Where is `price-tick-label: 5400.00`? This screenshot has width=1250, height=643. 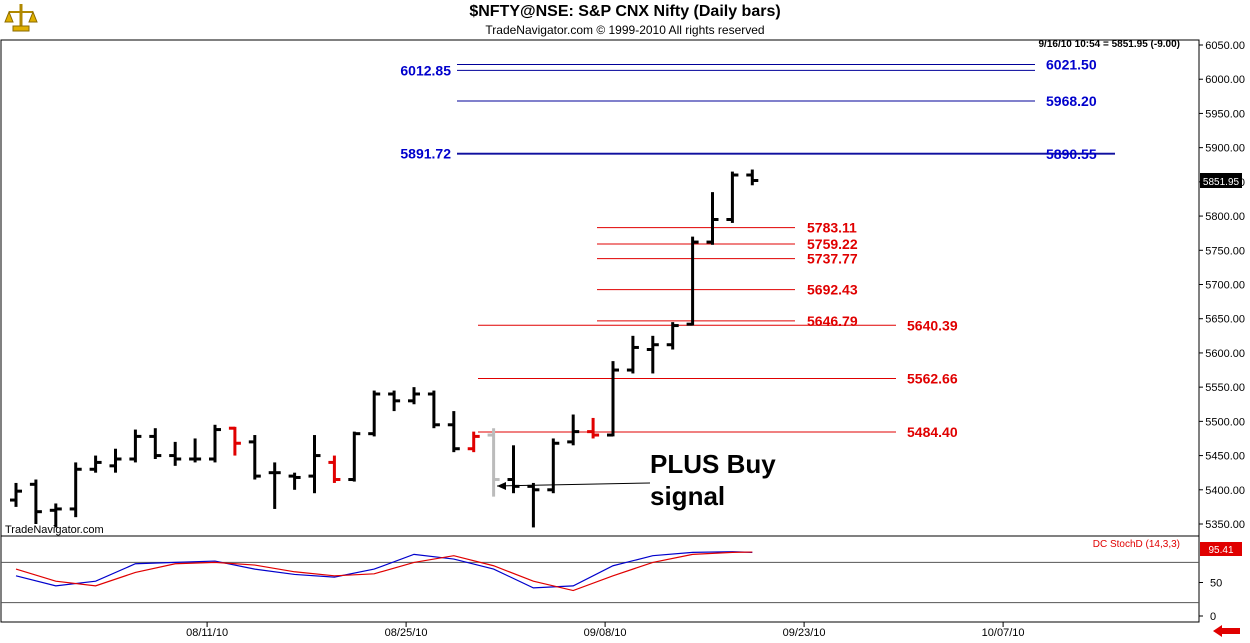 price-tick-label: 5400.00 is located at coordinates (1225, 491).